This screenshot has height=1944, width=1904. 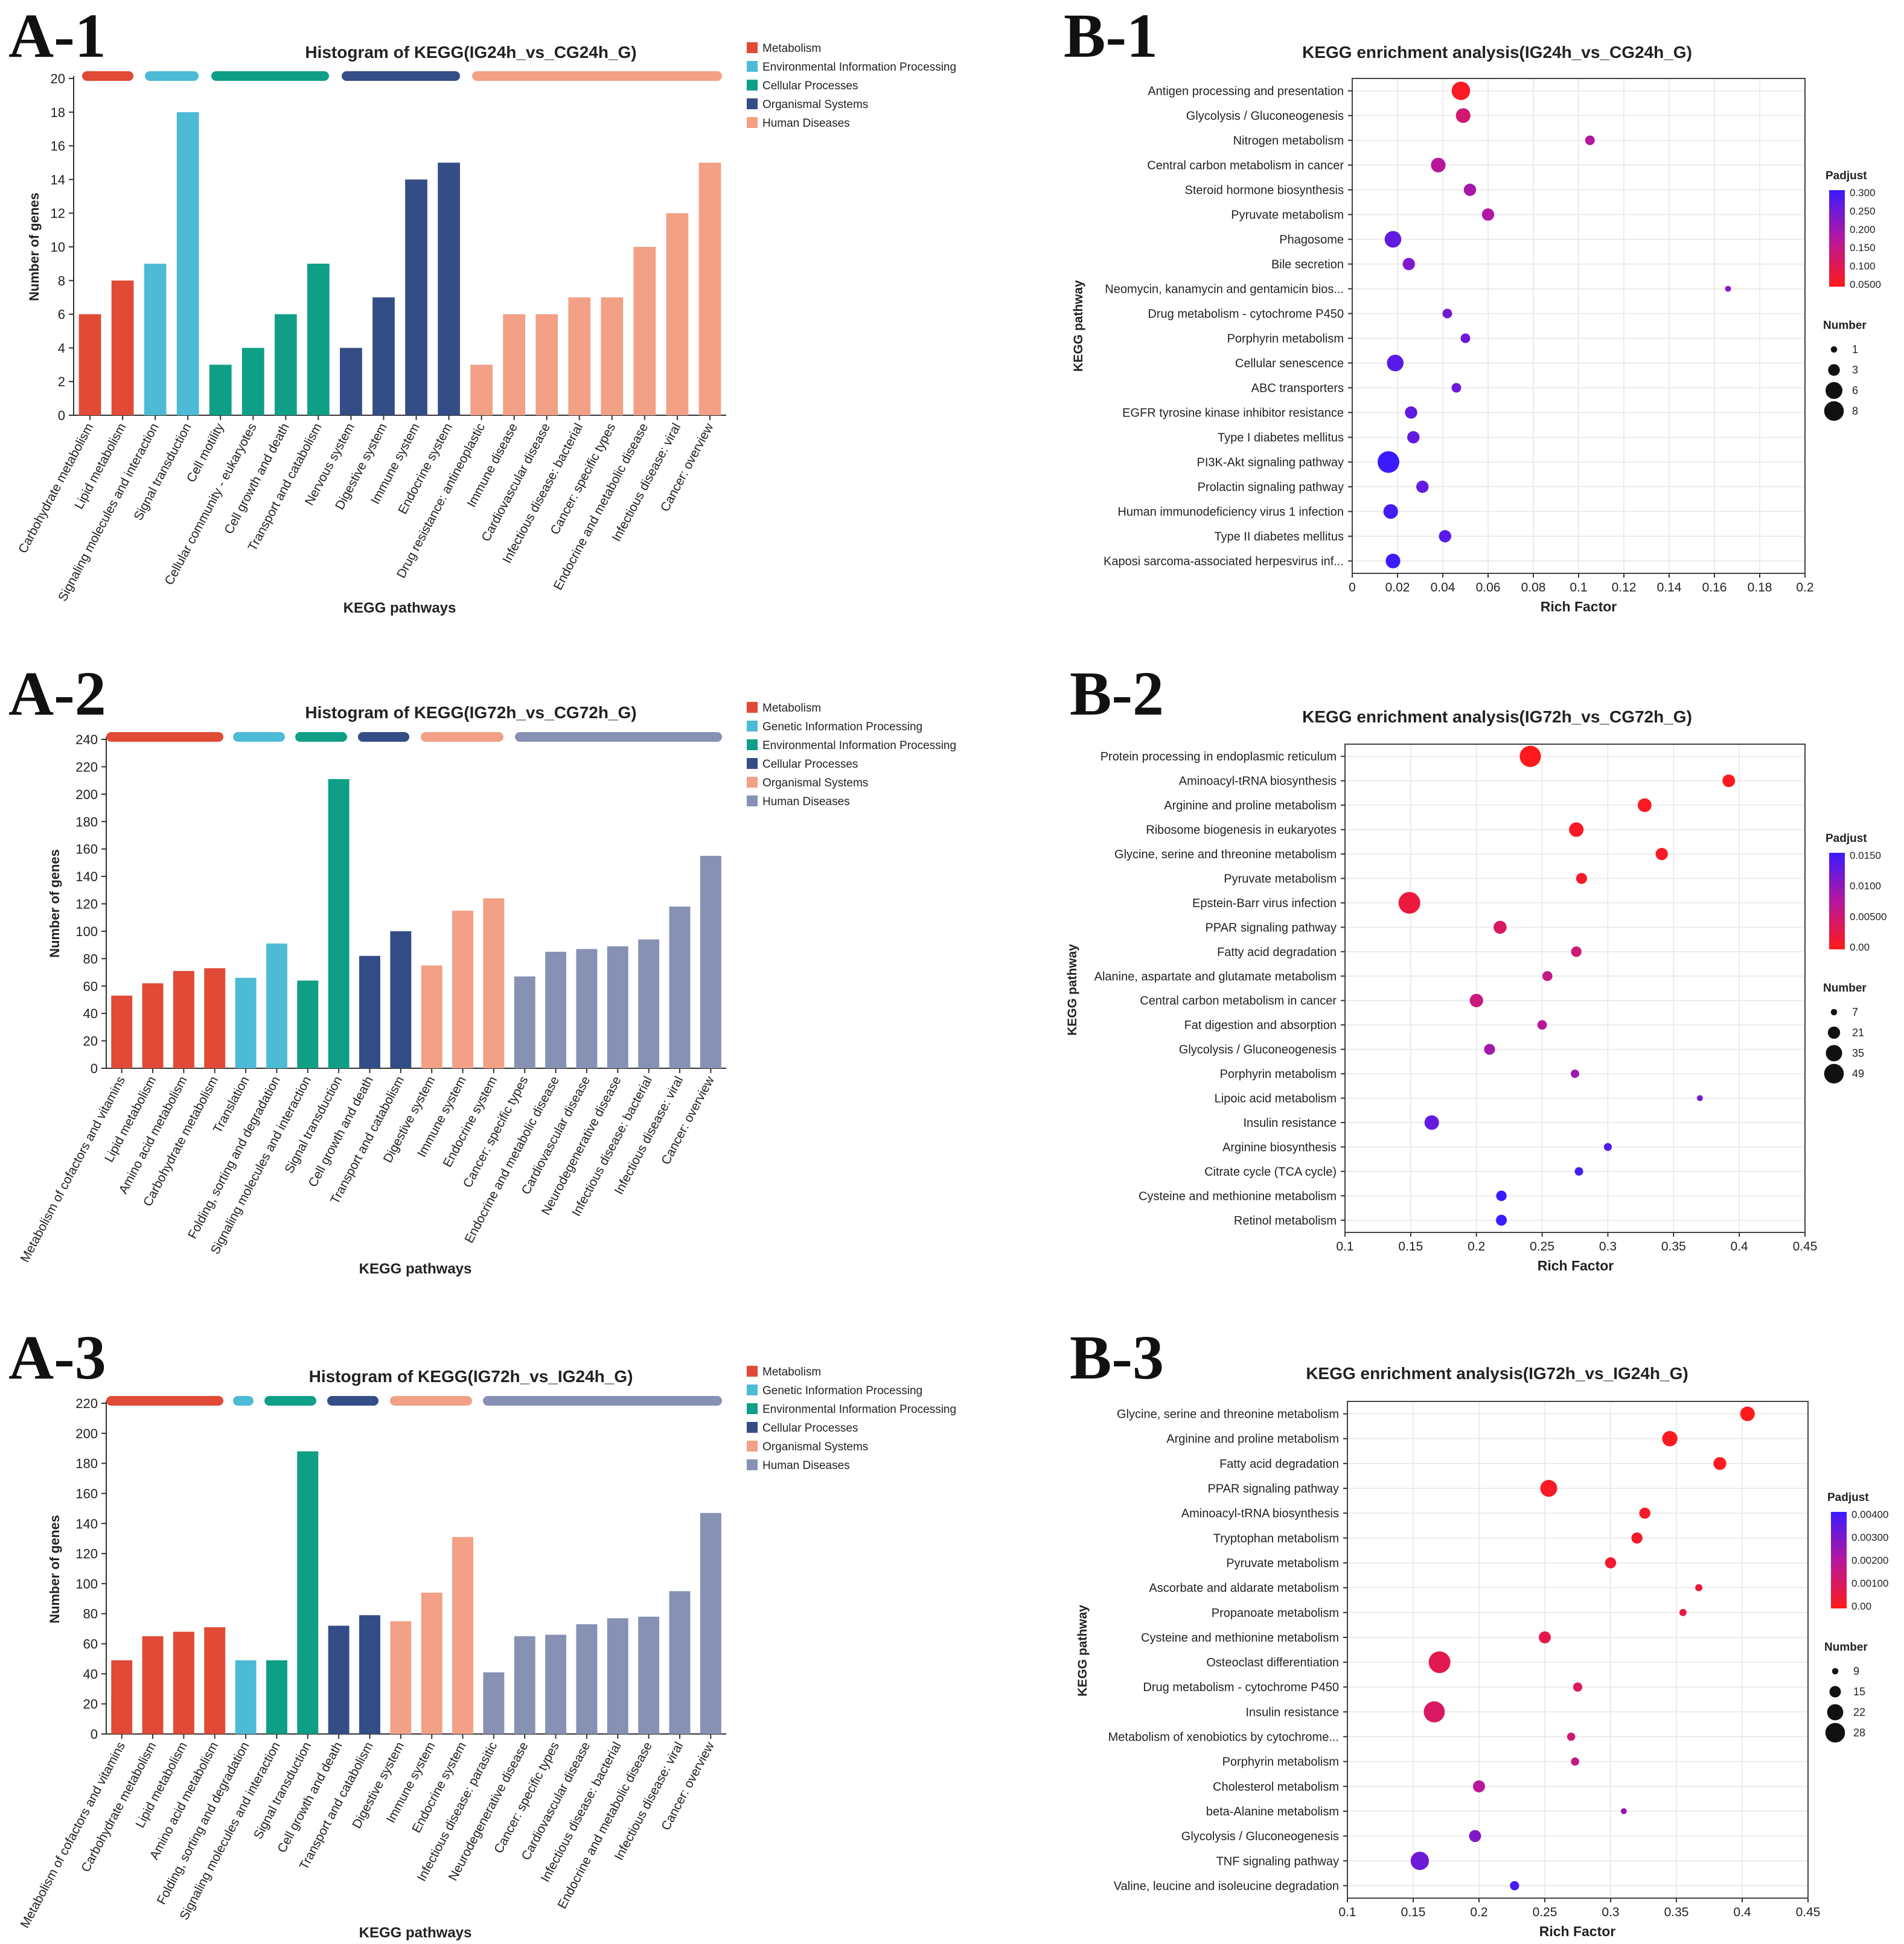 I want to click on panel-label-b3: B-3, so click(x=1117, y=1357).